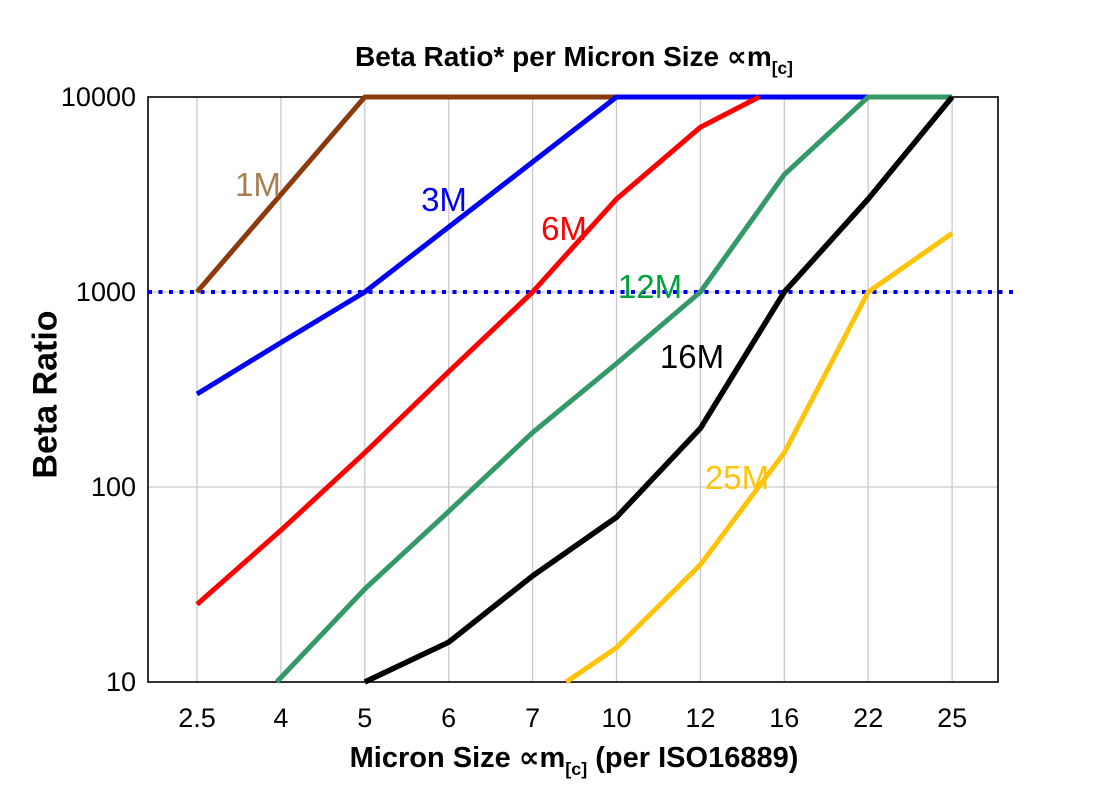 The width and height of the screenshot is (1110, 788). I want to click on x-tick-label: 7, so click(532, 718).